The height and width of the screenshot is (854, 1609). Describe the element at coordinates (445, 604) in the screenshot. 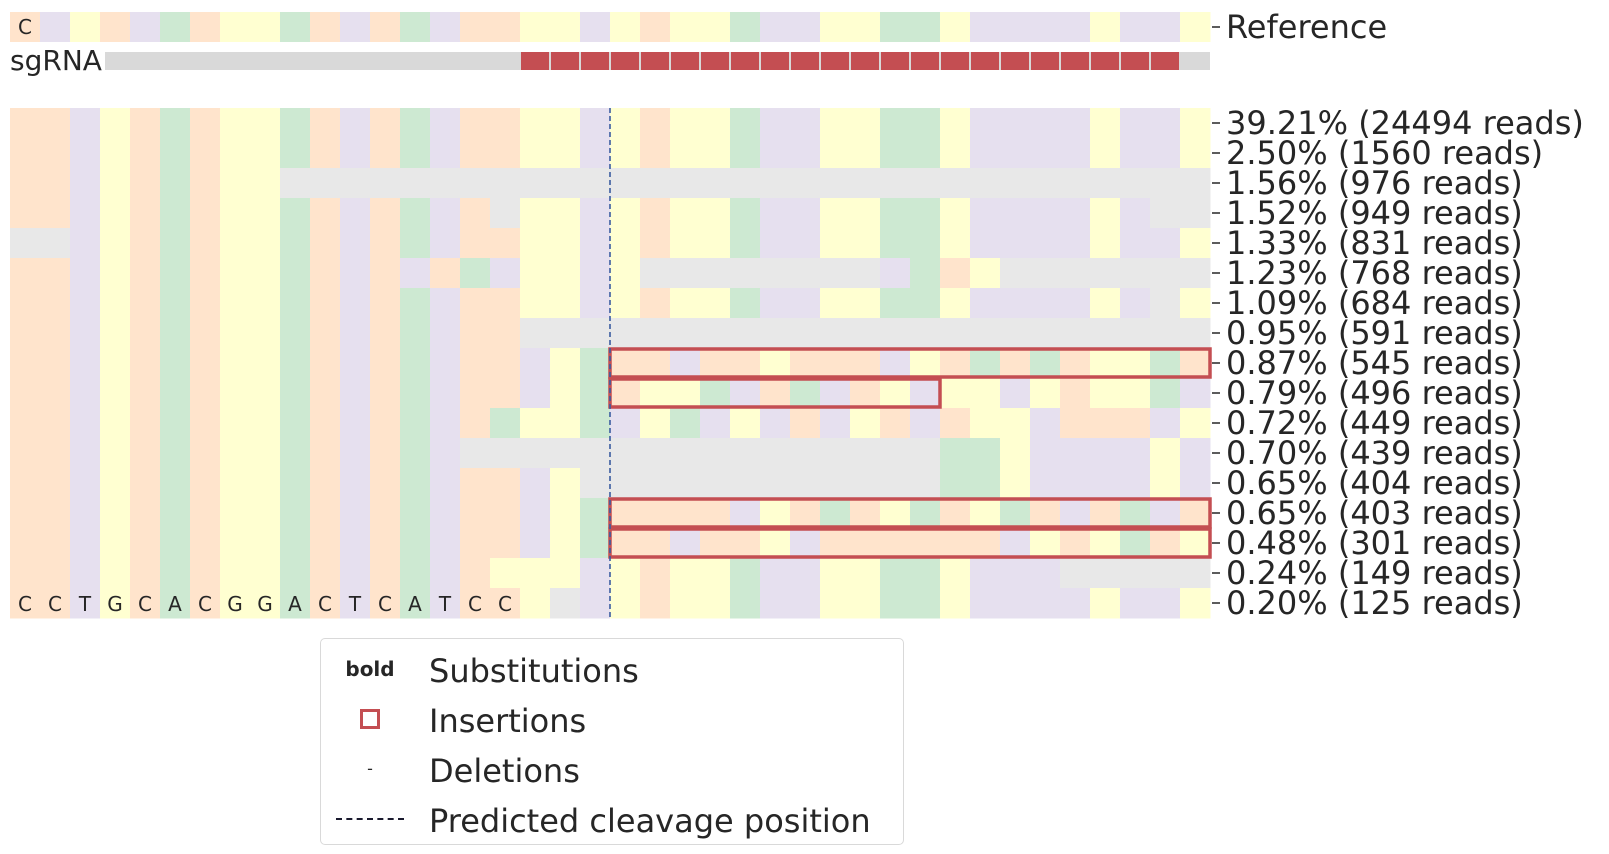

I see `base-letter: T` at that location.